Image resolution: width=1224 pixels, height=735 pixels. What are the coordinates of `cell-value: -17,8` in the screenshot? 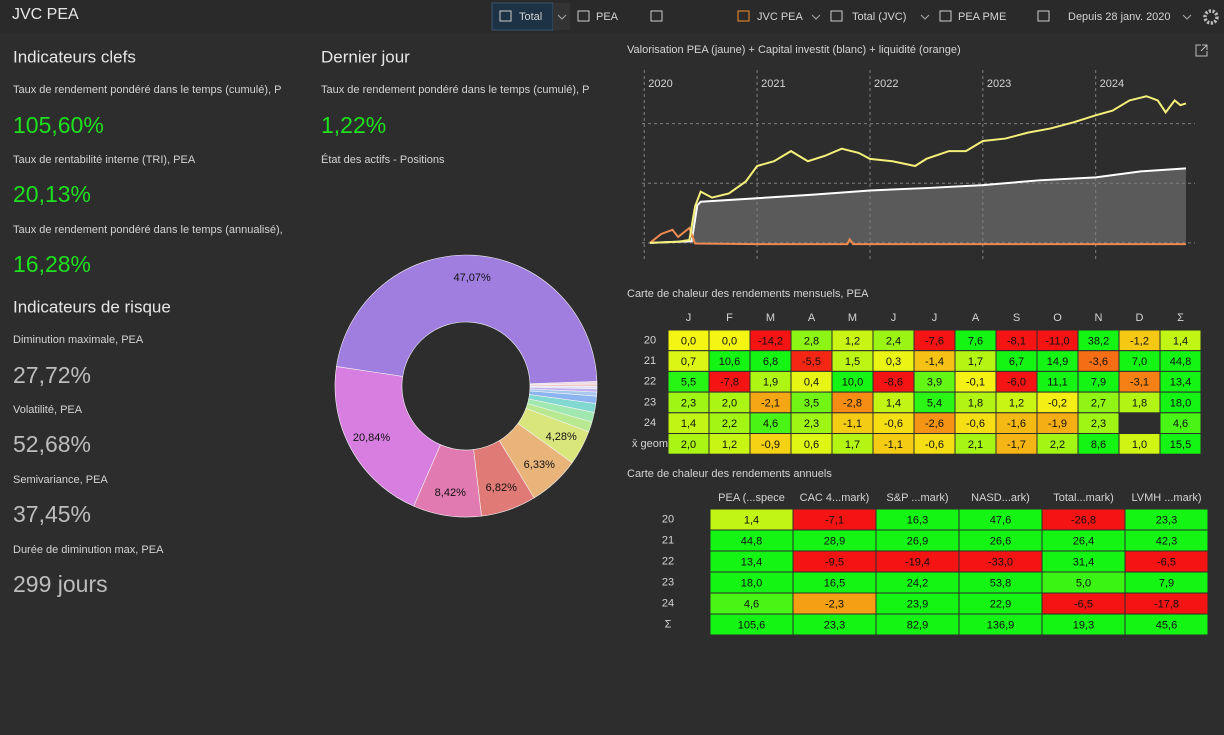 It's located at (1166, 604).